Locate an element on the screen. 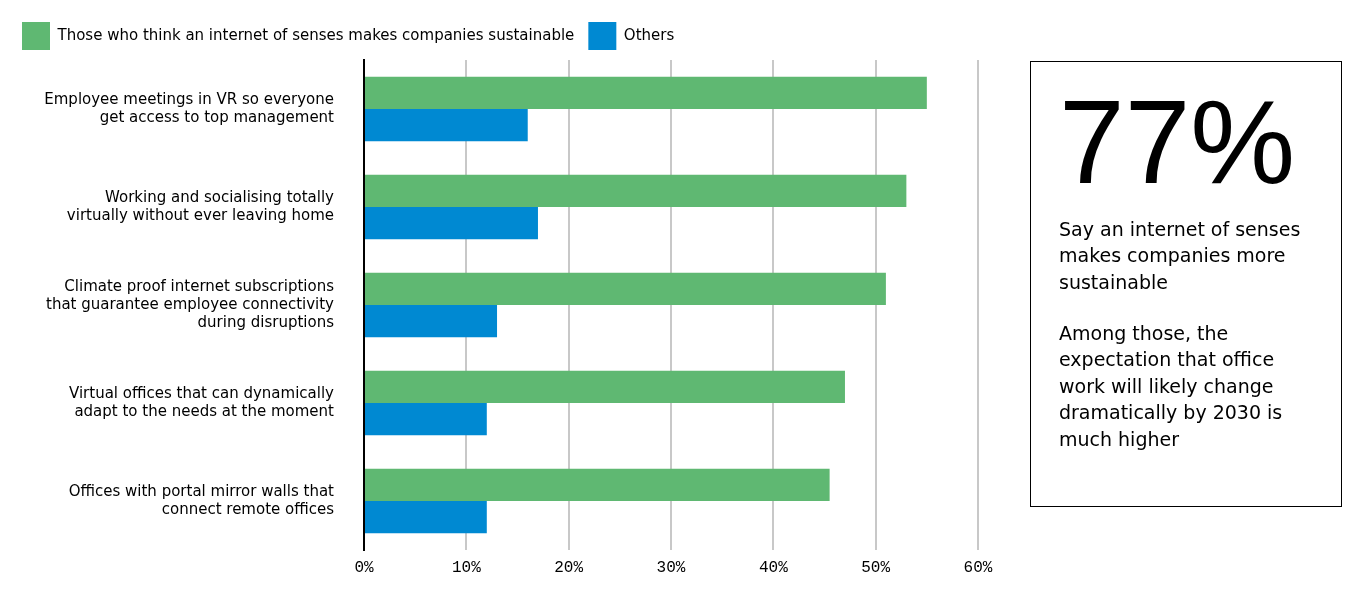 The width and height of the screenshot is (1351, 598). x-tick-label: 50% is located at coordinates (876, 567).